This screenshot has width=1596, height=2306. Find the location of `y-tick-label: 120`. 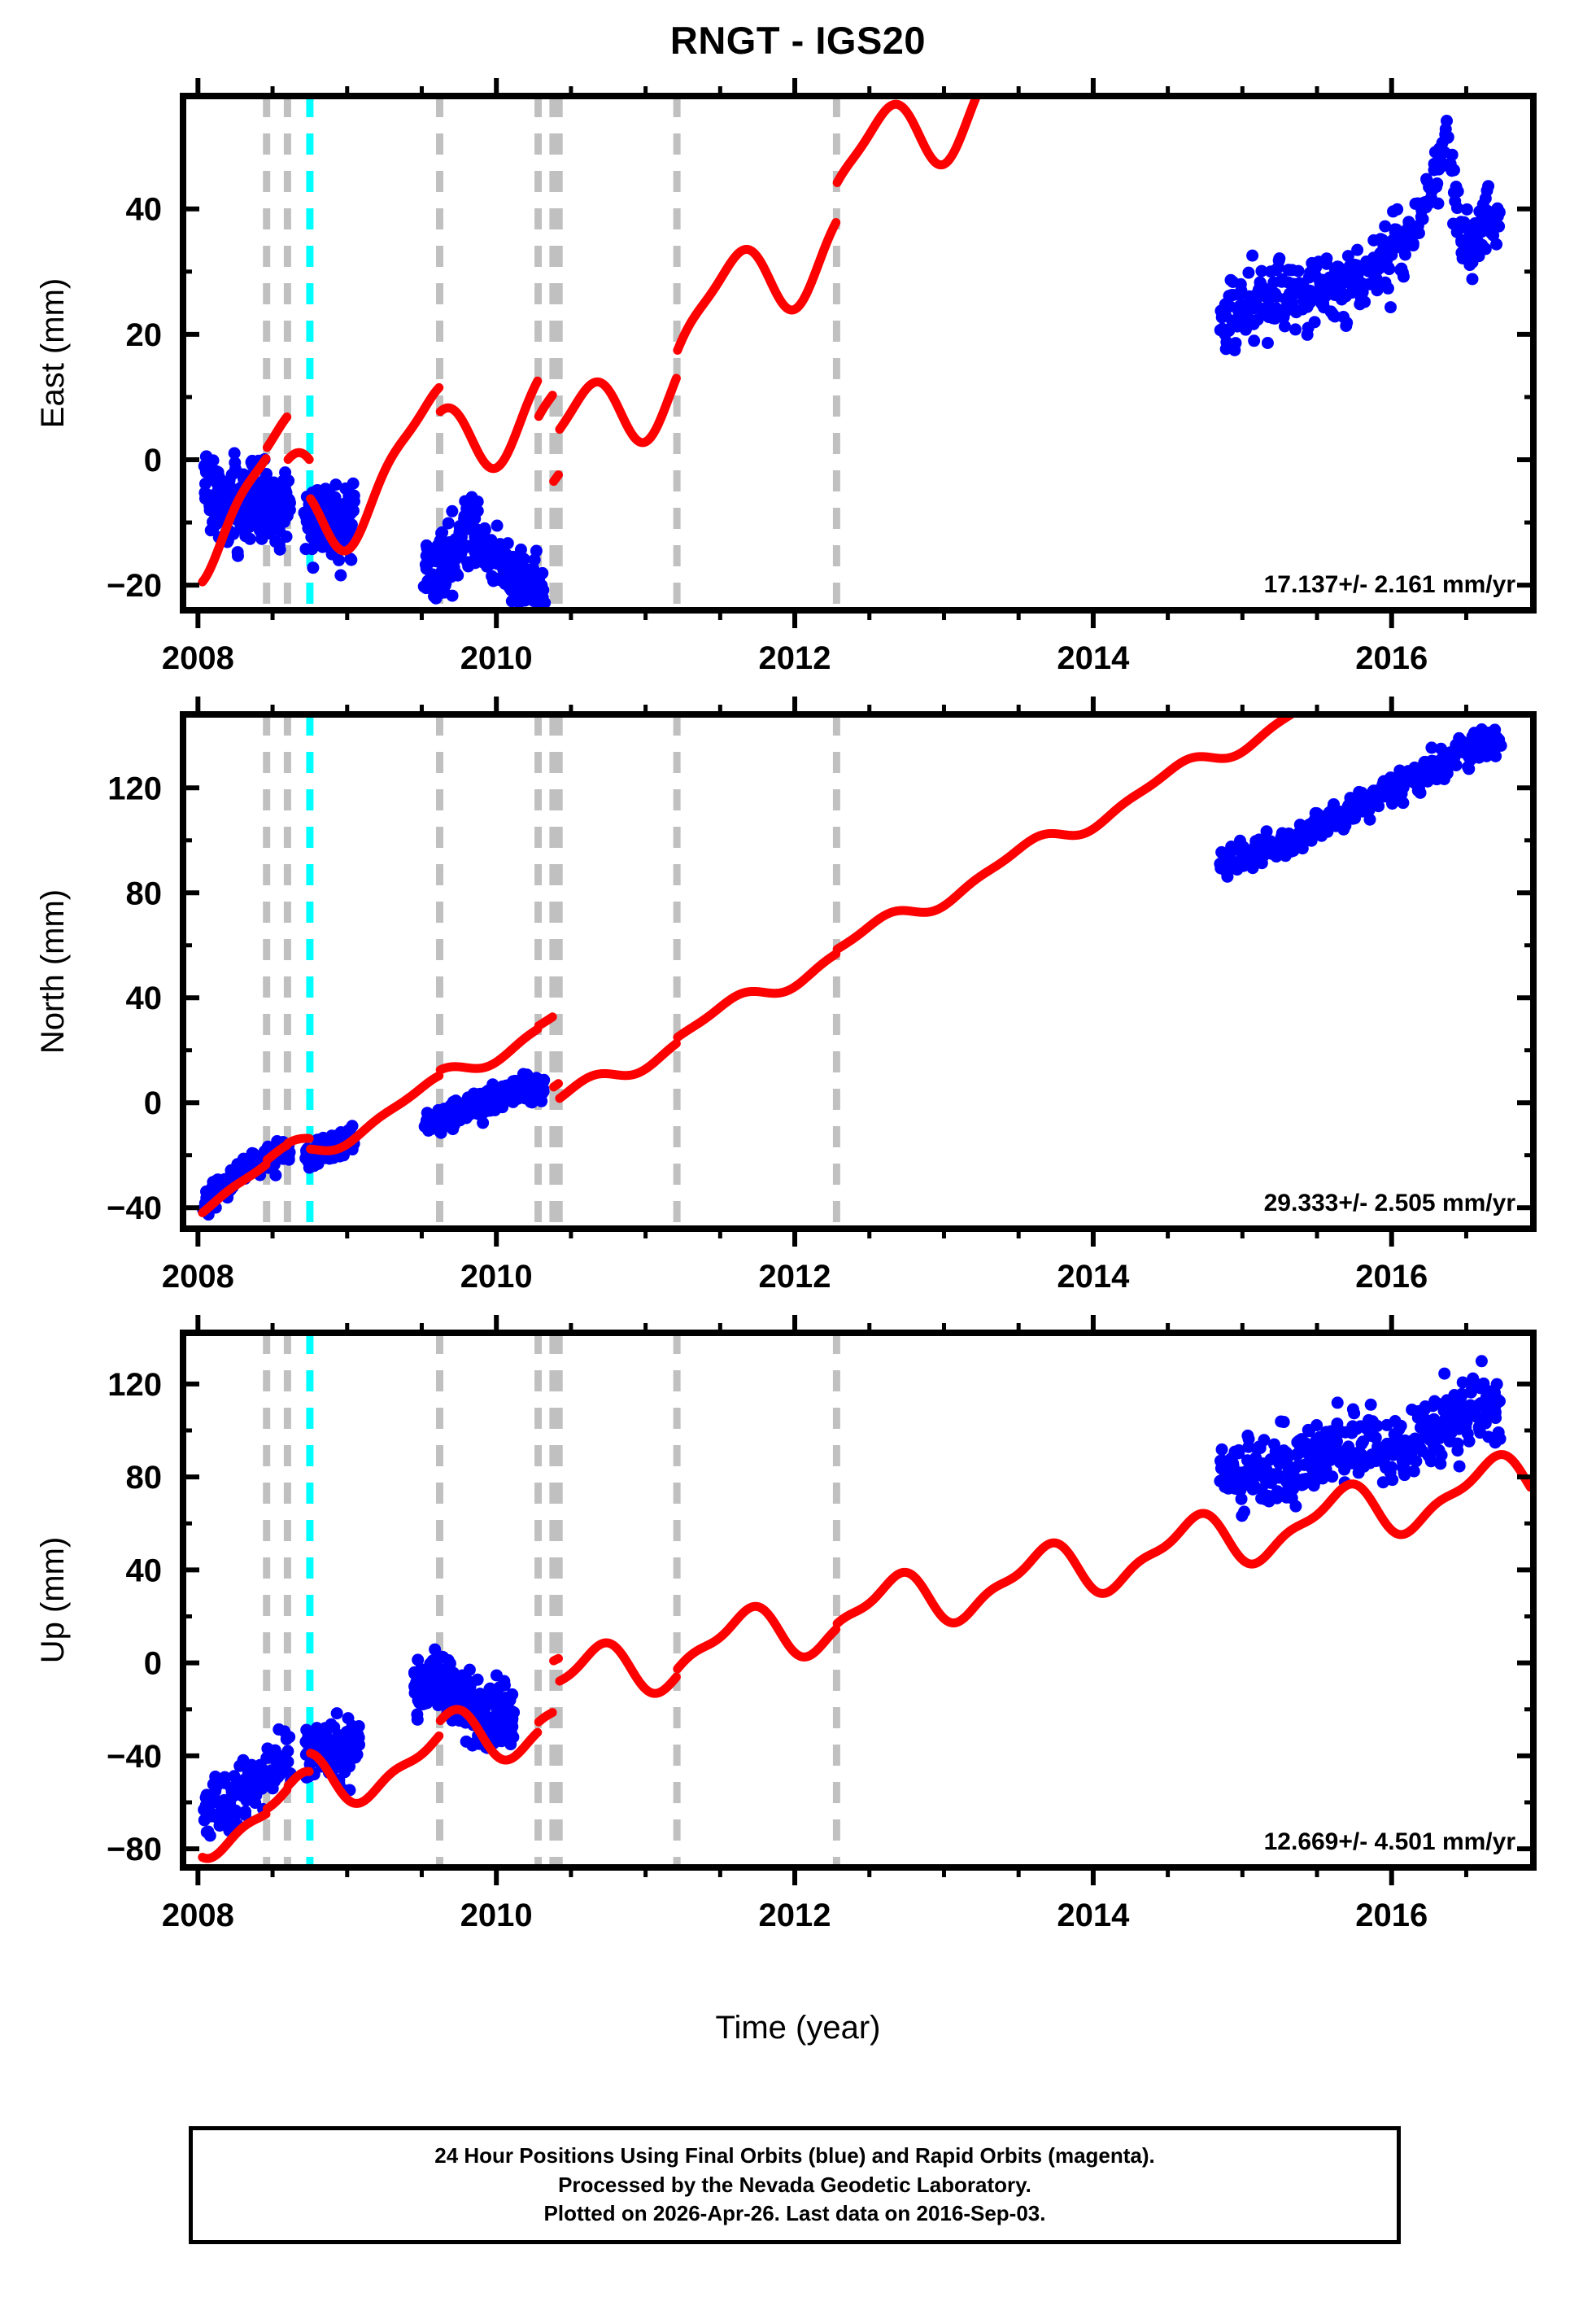

y-tick-label: 120 is located at coordinates (134, 788).